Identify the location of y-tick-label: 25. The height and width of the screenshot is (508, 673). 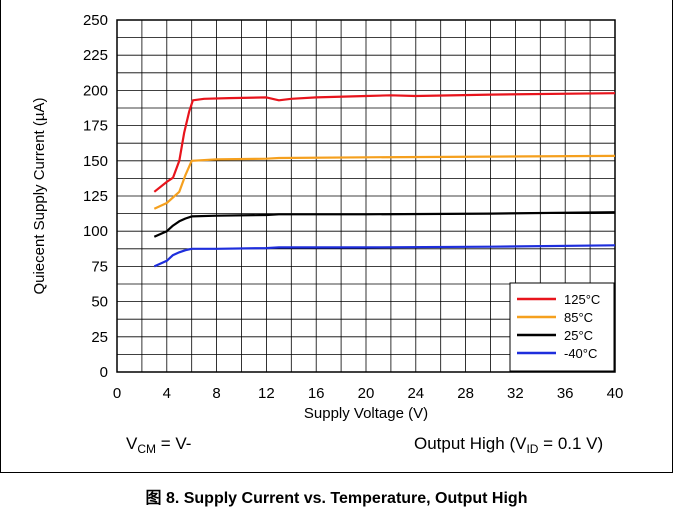
(99, 337).